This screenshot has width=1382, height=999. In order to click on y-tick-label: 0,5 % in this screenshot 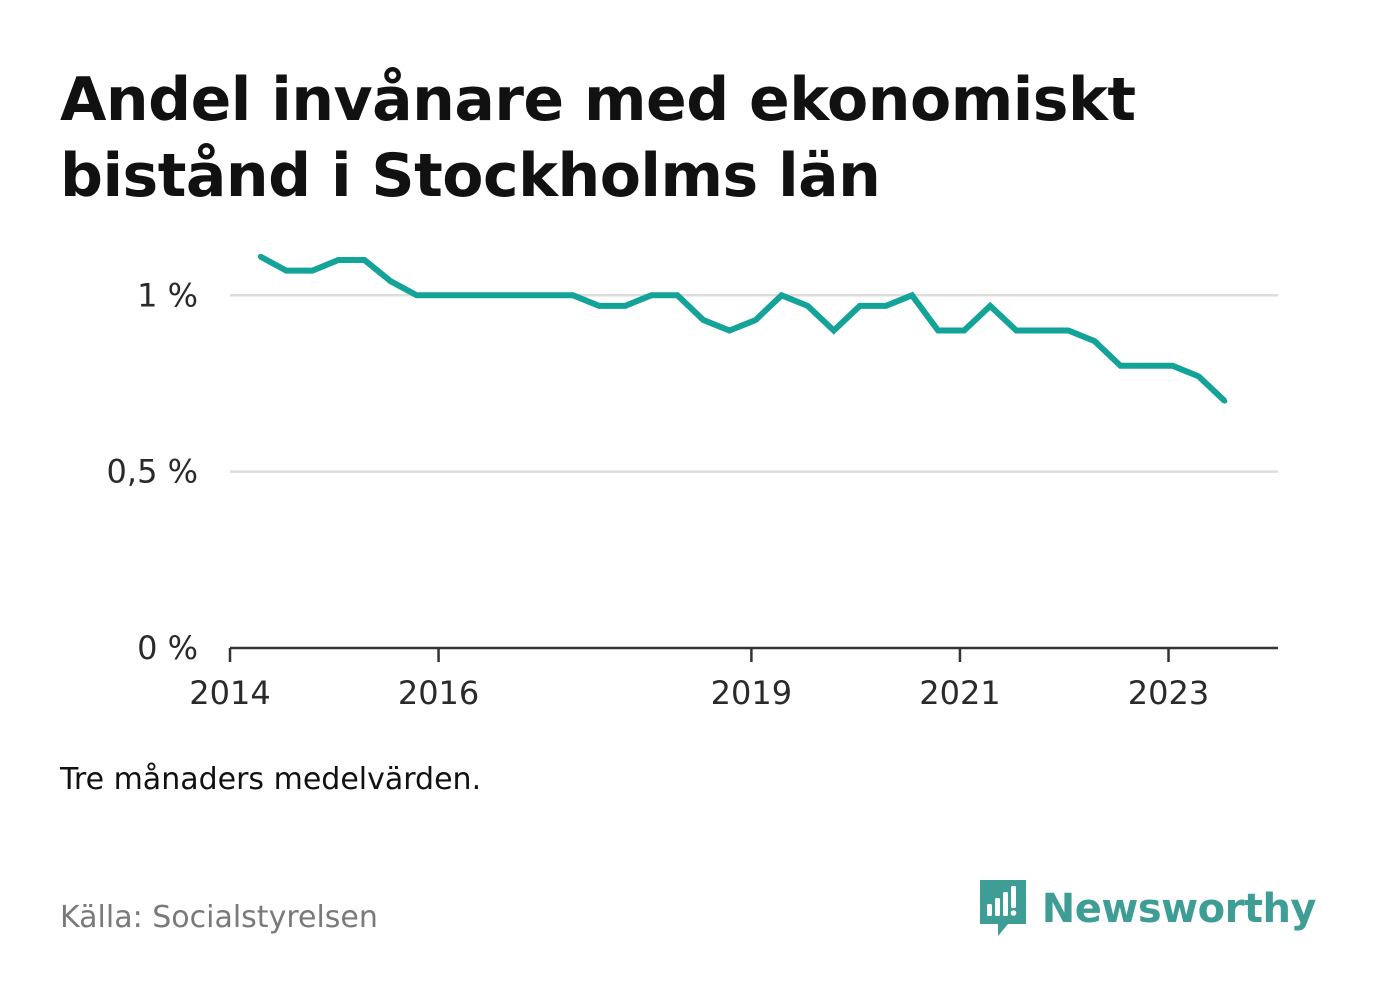, I will do `click(152, 472)`.